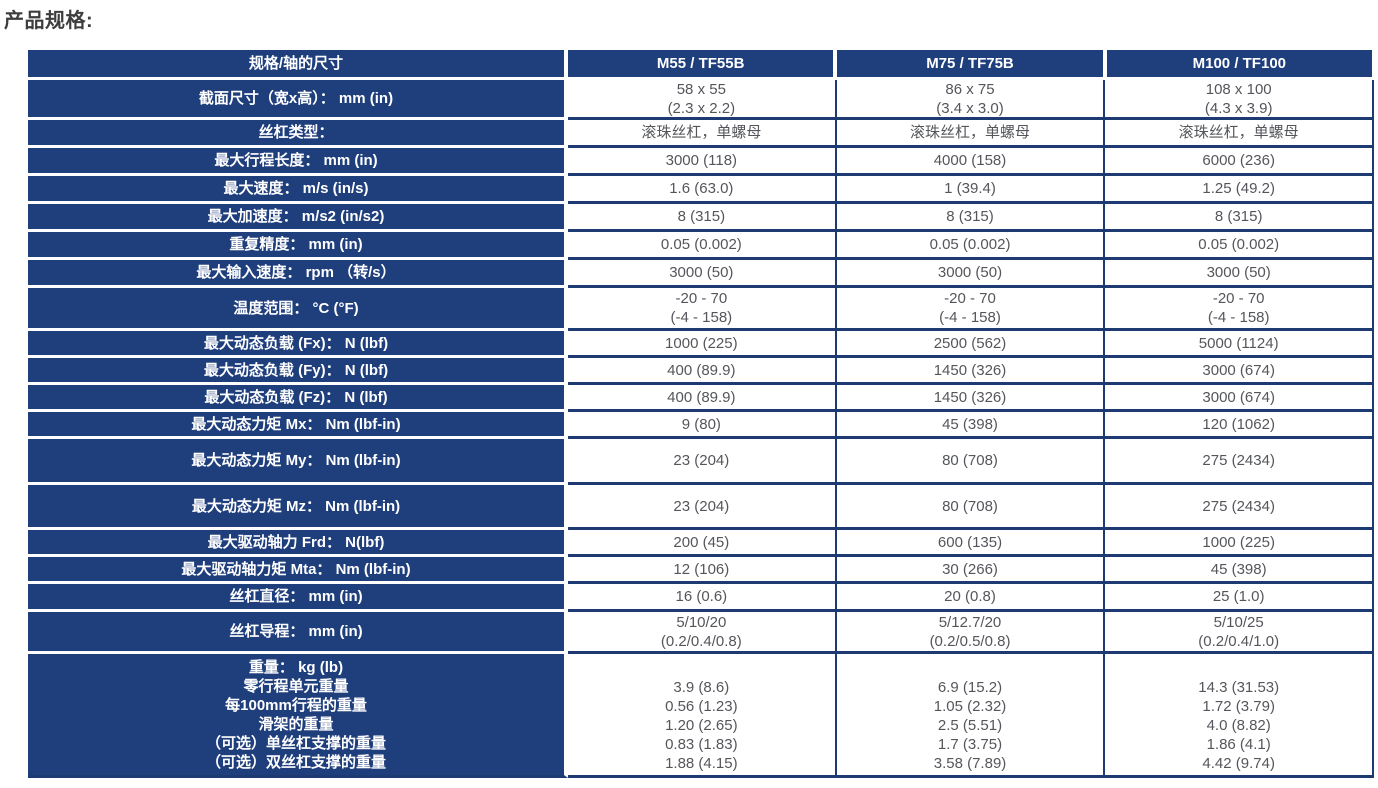 The width and height of the screenshot is (1378, 788). What do you see at coordinates (970, 763) in the screenshot?
I see `value-cell-line: 3.58 (7.89)` at bounding box center [970, 763].